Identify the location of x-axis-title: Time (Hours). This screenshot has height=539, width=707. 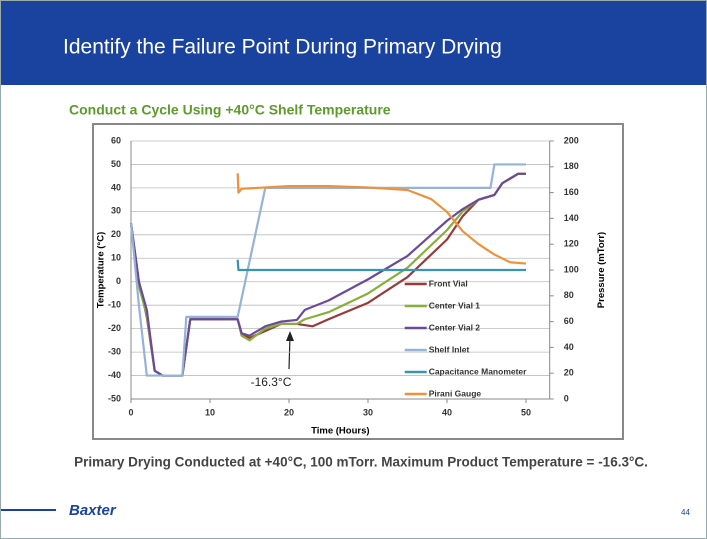
(340, 431).